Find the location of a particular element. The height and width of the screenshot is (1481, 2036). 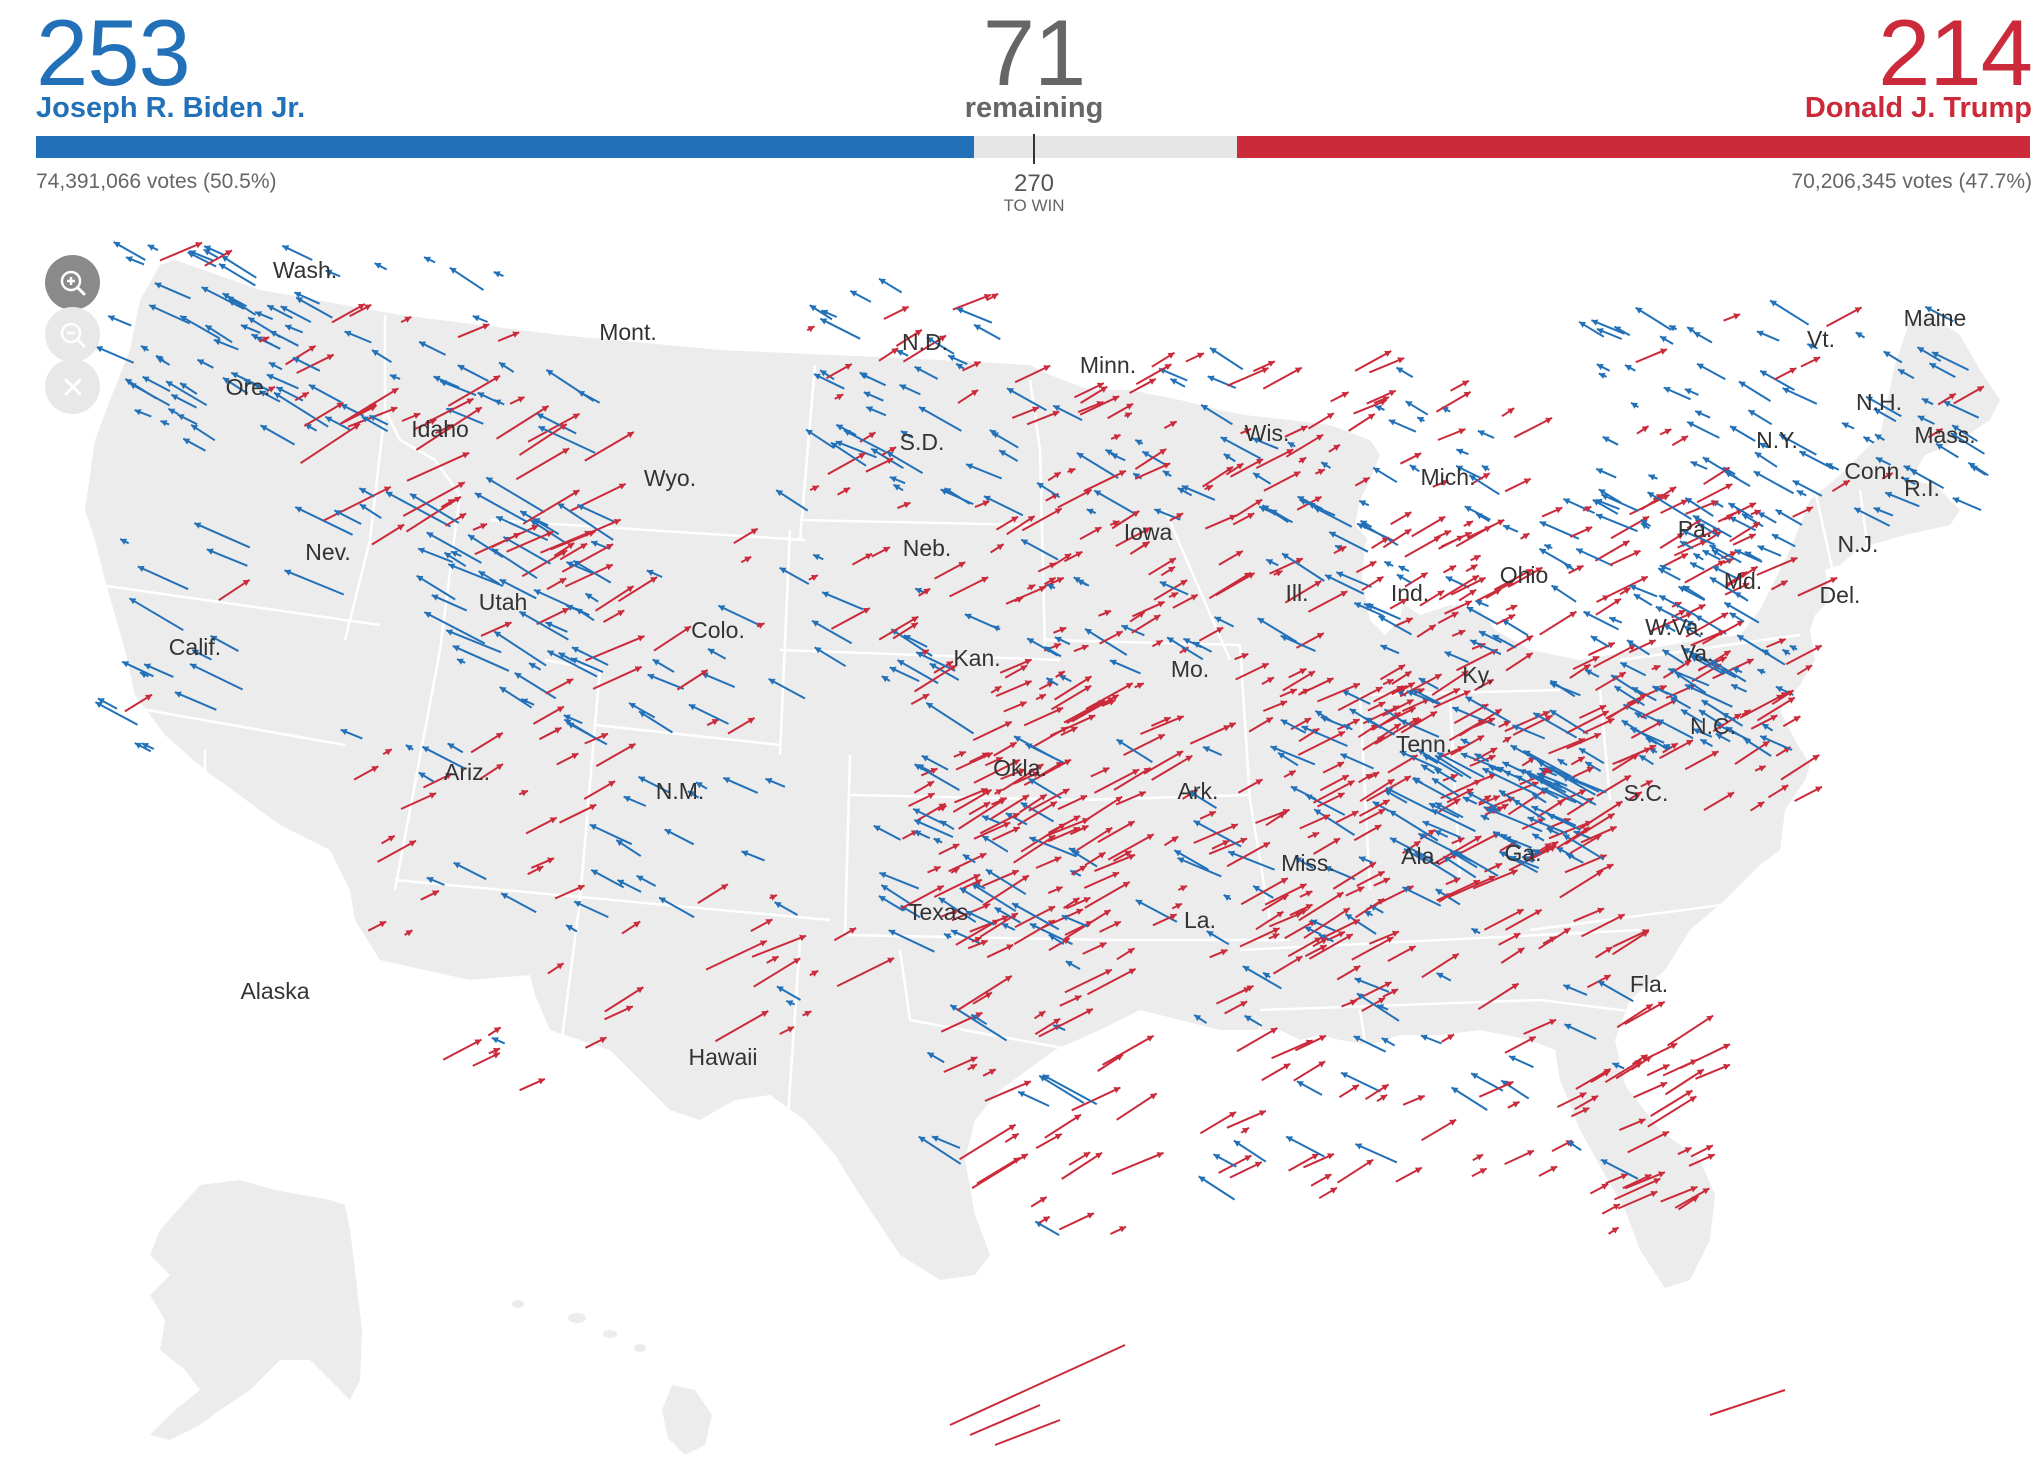

state-label-vt: Vt. is located at coordinates (1821, 339).